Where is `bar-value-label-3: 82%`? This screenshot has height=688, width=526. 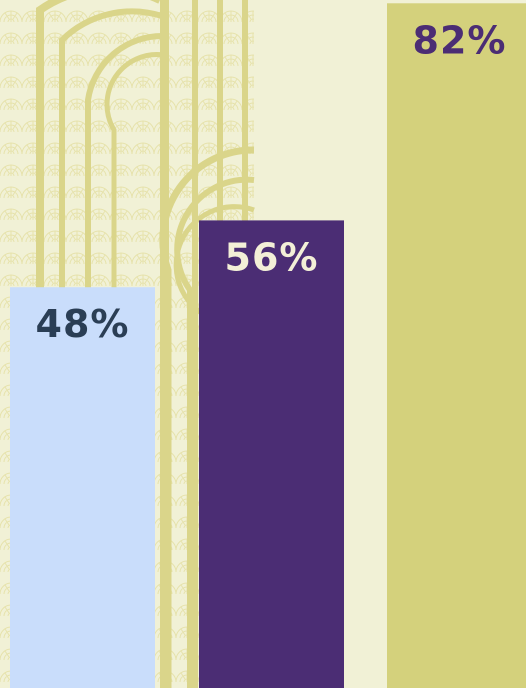
bar-value-label-3: 82% is located at coordinates (460, 40).